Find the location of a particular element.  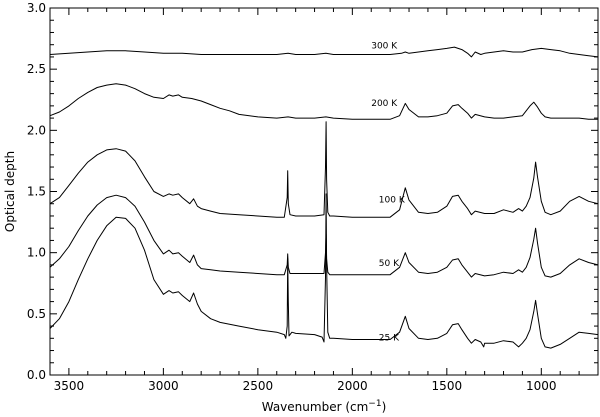

series-label-2: 100 K is located at coordinates (392, 201).